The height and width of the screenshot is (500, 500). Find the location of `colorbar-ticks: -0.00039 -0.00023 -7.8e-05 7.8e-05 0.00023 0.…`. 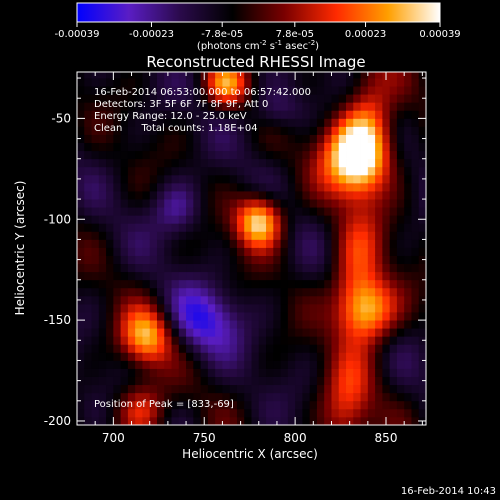

colorbar-ticks: -0.00039 -0.00023 -7.8e-05 7.8e-05 0.00023 0.… is located at coordinates (258, 31).